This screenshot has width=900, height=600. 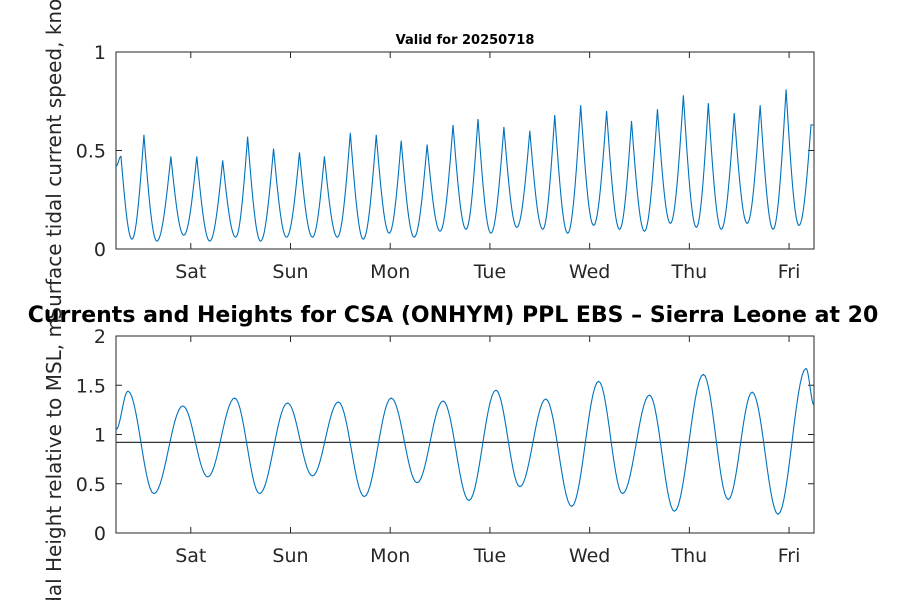 I want to click on y-tick-label: 1.5, so click(x=91, y=386).